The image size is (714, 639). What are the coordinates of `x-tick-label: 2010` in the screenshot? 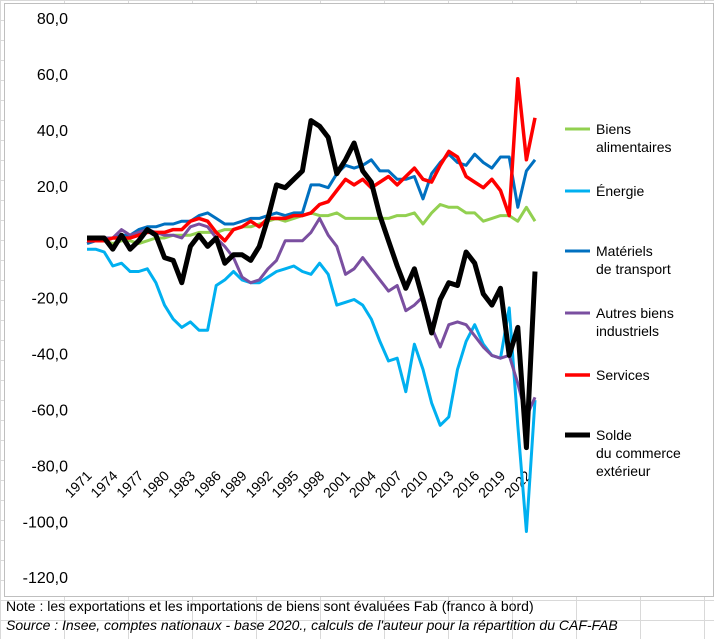 It's located at (413, 483).